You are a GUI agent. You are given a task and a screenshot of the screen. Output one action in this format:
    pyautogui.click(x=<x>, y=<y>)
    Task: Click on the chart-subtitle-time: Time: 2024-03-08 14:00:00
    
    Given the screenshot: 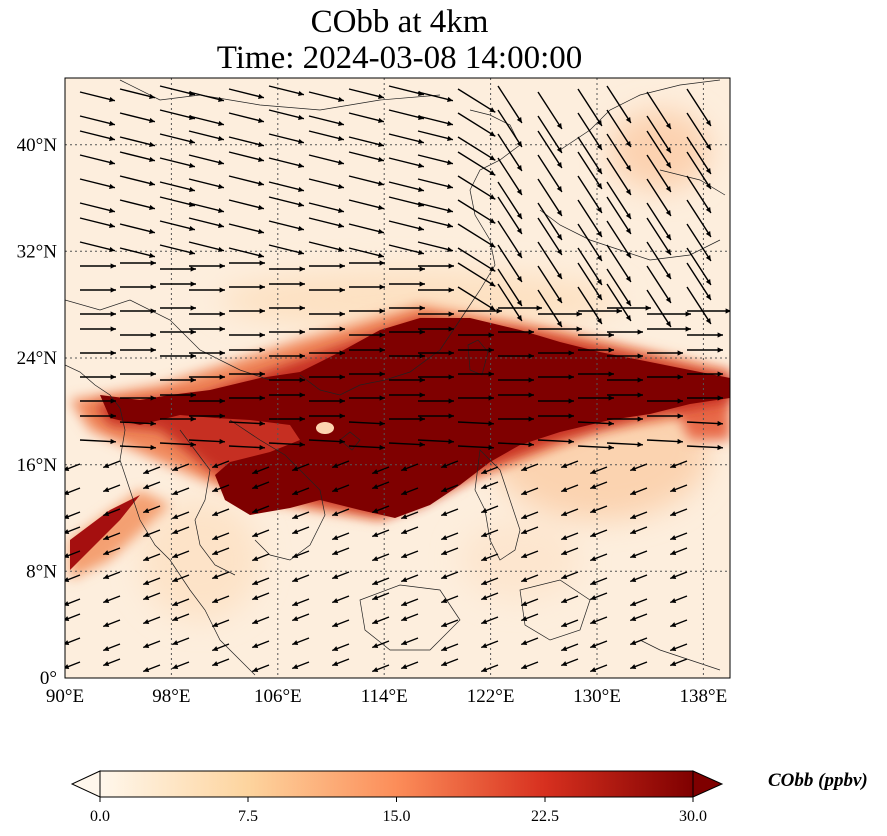 What is the action you would take?
    pyautogui.click(x=399, y=58)
    